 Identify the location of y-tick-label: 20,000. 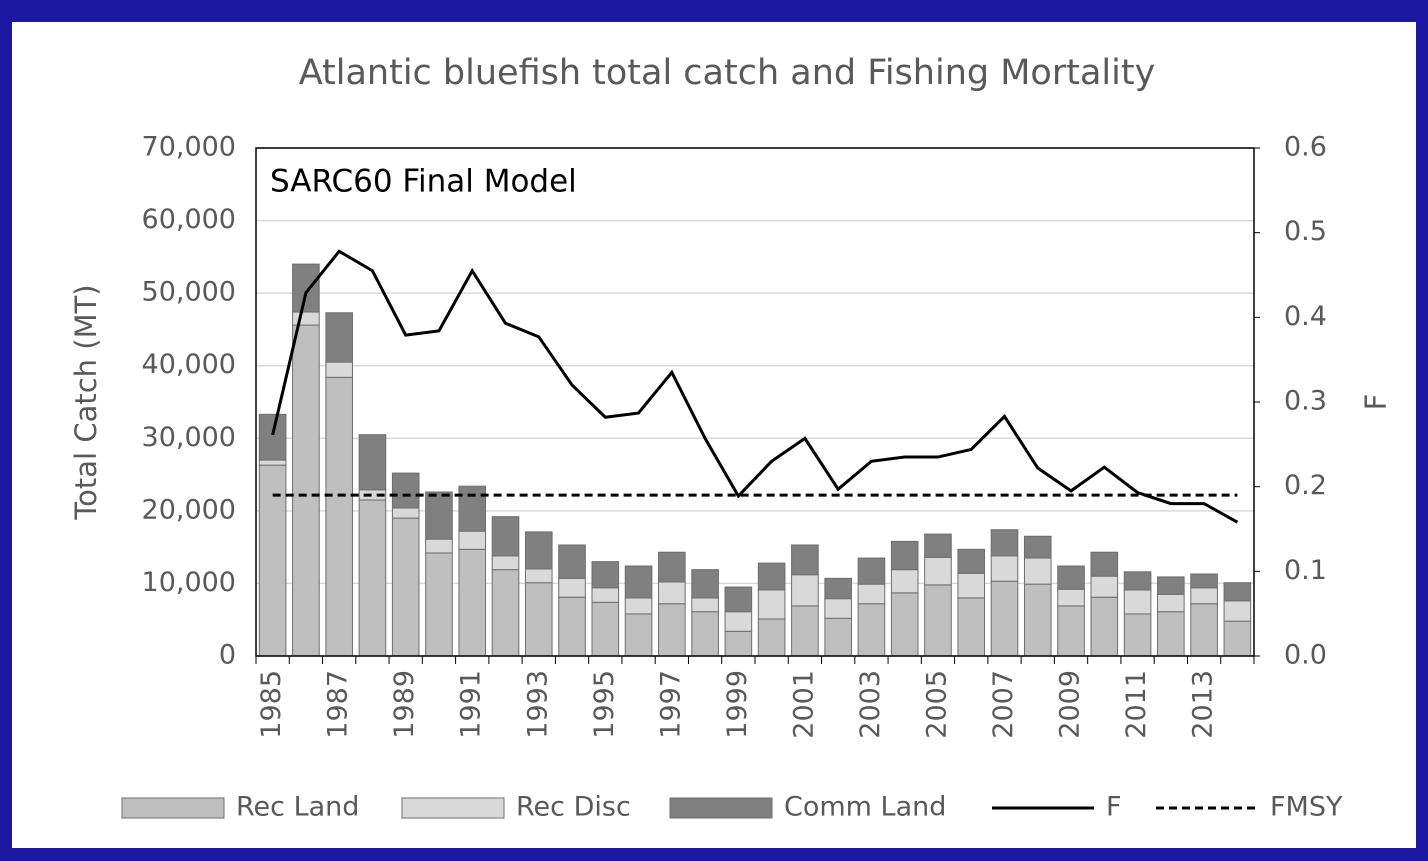
(189, 509).